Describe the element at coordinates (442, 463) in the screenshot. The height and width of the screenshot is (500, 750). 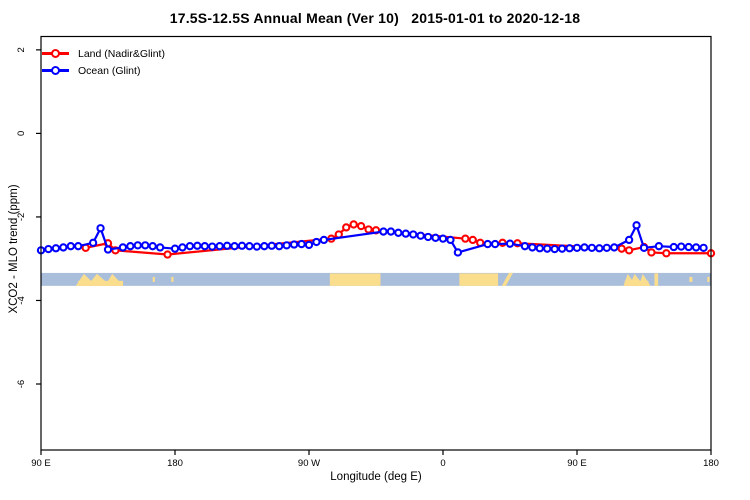
I see `x-tick-label: 0` at that location.